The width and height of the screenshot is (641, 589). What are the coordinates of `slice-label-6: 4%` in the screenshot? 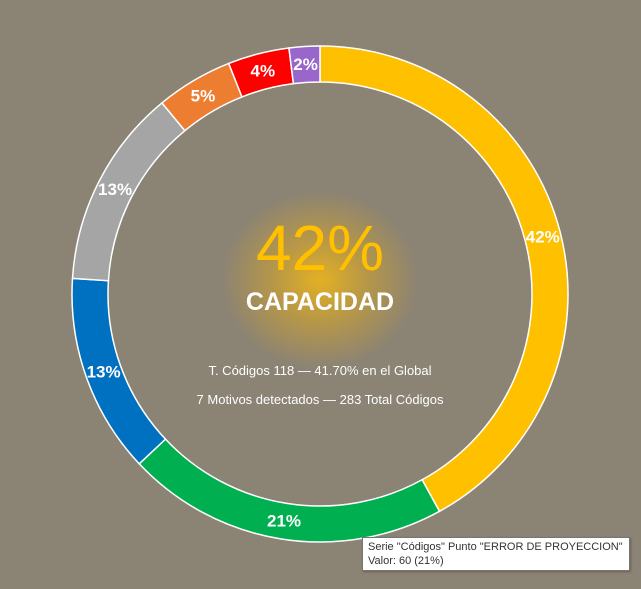 It's located at (263, 71).